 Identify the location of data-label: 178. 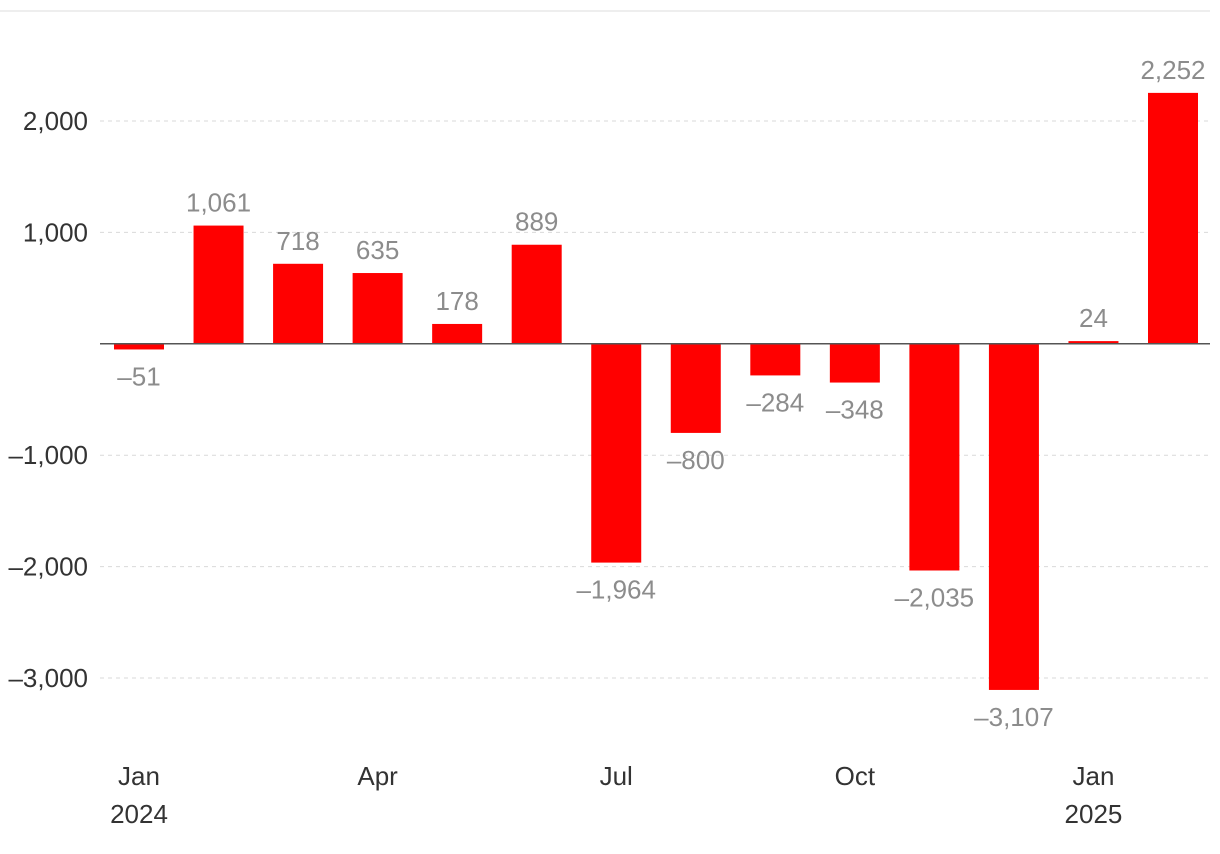
(456, 301).